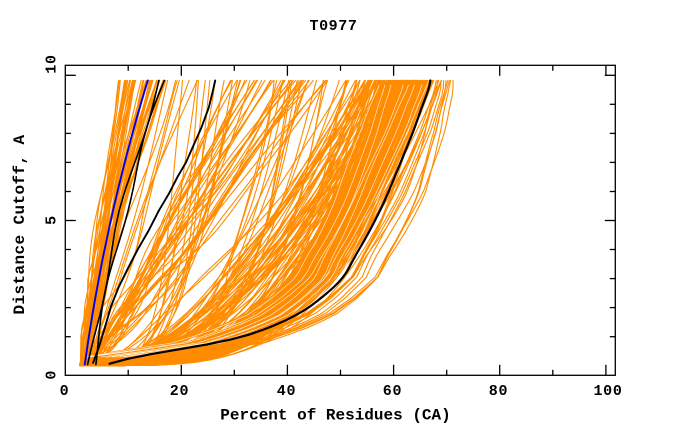  Describe the element at coordinates (607, 391) in the screenshot. I see `svg-text: 100` at that location.